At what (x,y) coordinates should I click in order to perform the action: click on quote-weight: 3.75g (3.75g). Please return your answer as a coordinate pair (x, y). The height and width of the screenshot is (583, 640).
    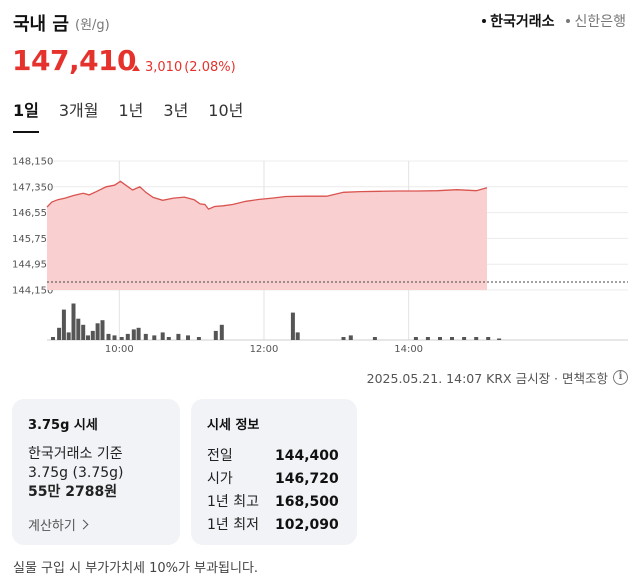
    Looking at the image, I should click on (76, 473).